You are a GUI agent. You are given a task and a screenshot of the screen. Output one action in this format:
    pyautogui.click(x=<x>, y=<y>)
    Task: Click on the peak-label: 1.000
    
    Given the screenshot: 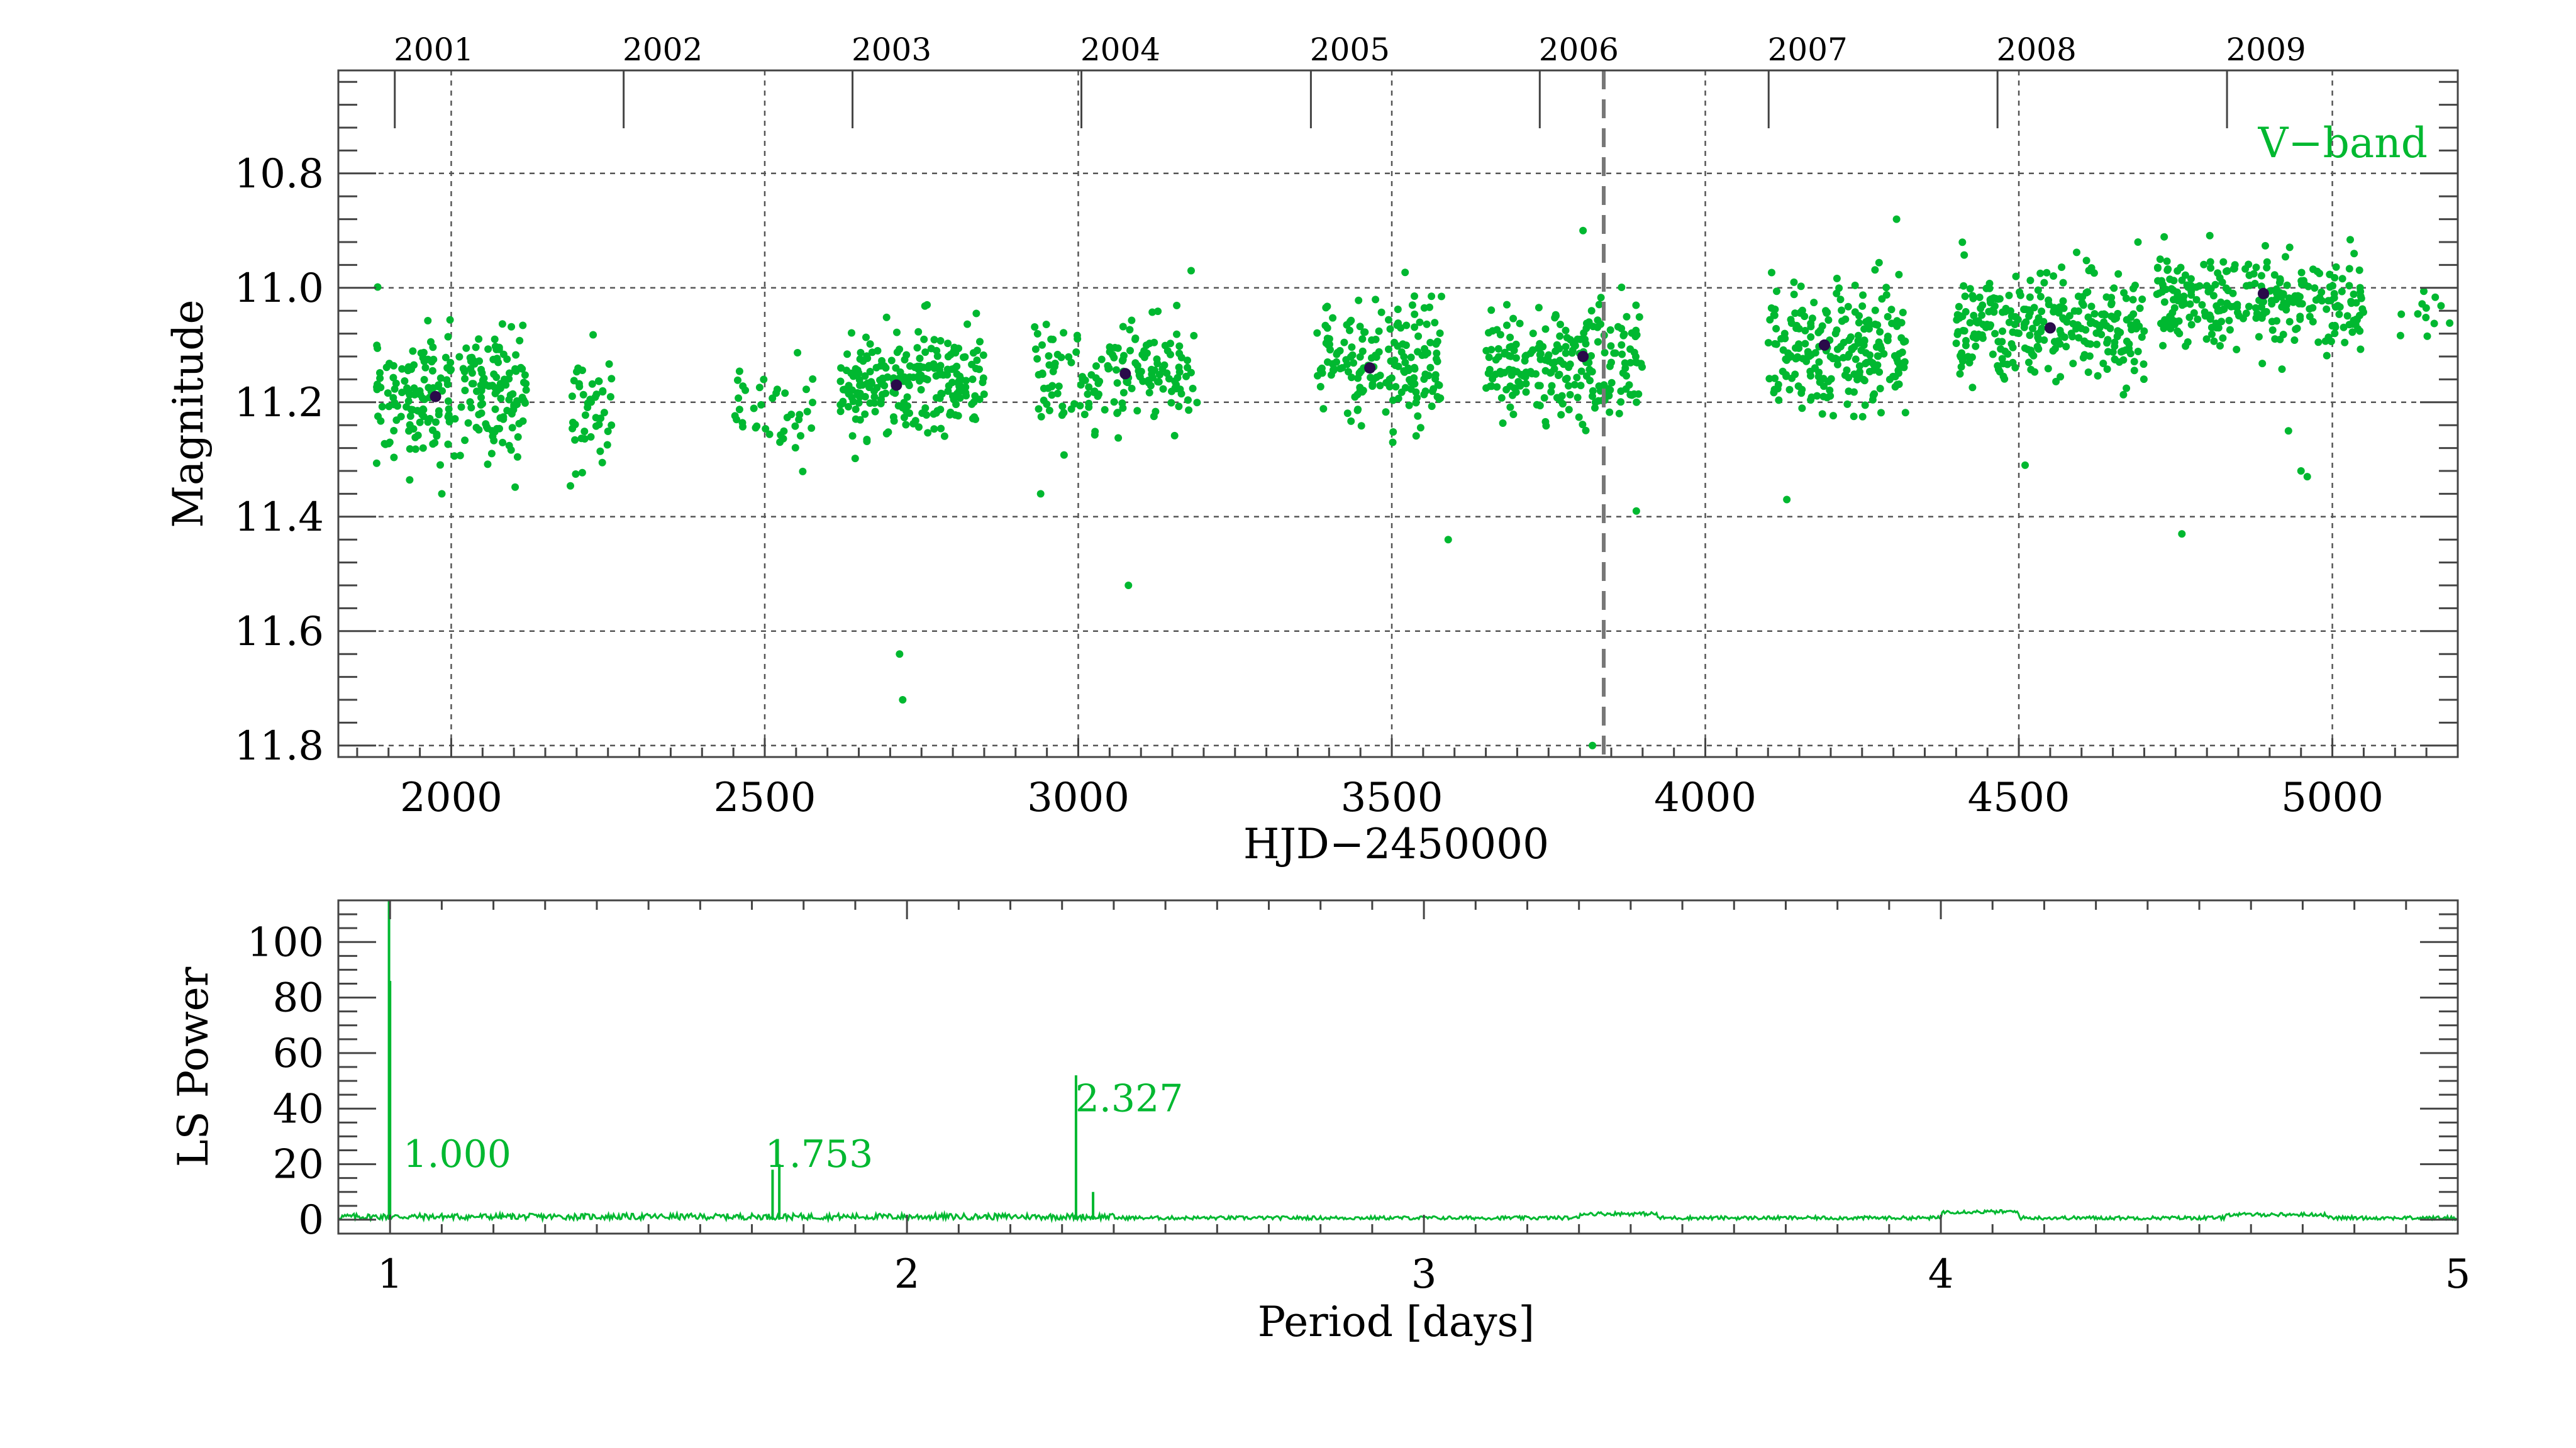 What is the action you would take?
    pyautogui.click(x=457, y=1154)
    